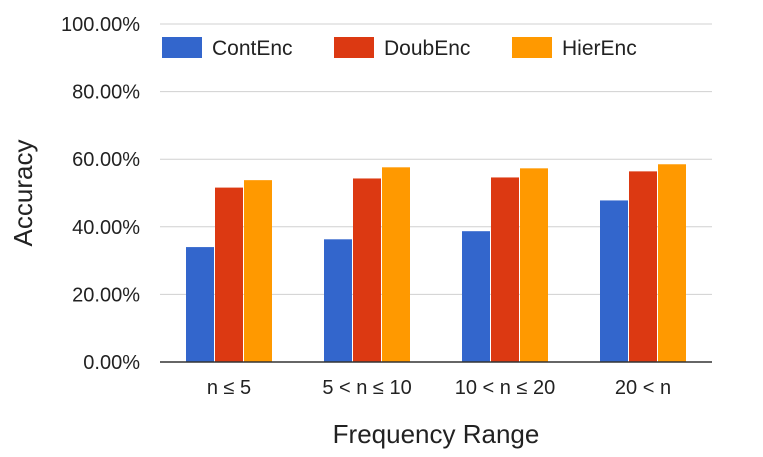  I want to click on y-tick-label: 60.00%, so click(106, 160).